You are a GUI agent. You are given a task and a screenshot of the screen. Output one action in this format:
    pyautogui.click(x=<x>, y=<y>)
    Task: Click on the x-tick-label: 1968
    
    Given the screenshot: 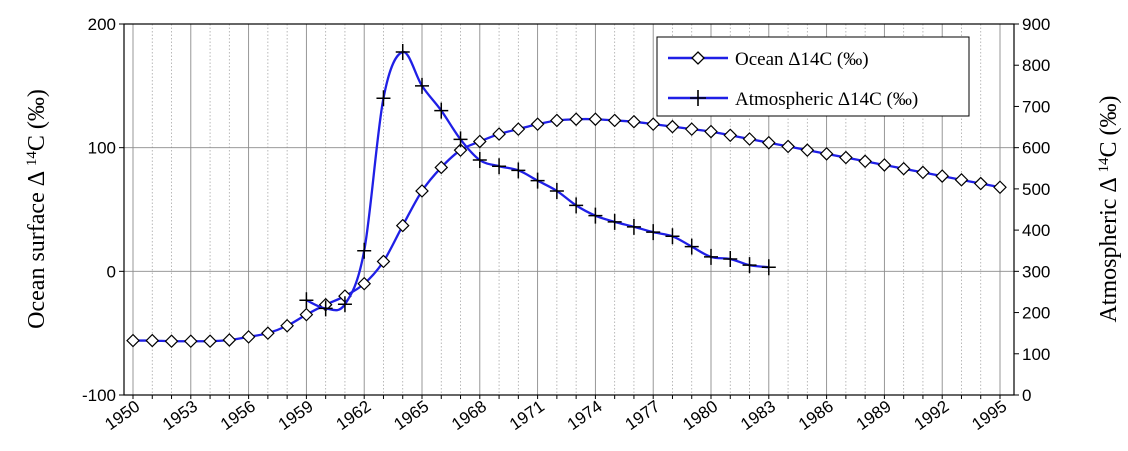 What is the action you would take?
    pyautogui.click(x=469, y=415)
    